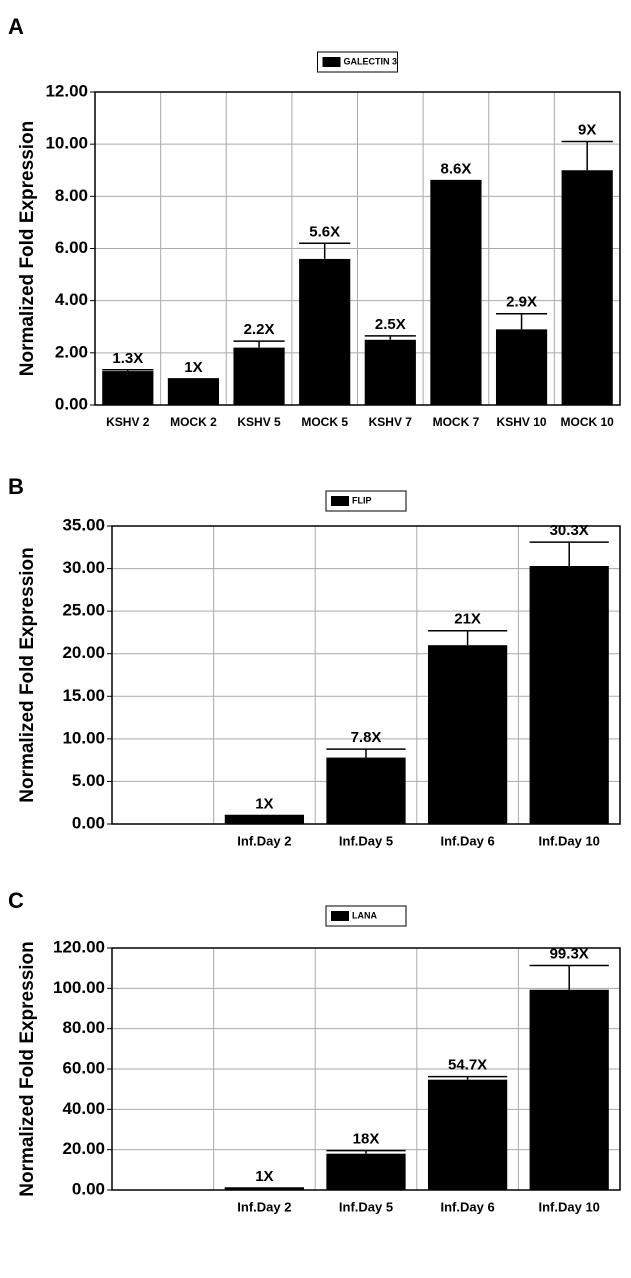 This screenshot has height=1278, width=631. What do you see at coordinates (16, 486) in the screenshot?
I see `panel-letter: B` at bounding box center [16, 486].